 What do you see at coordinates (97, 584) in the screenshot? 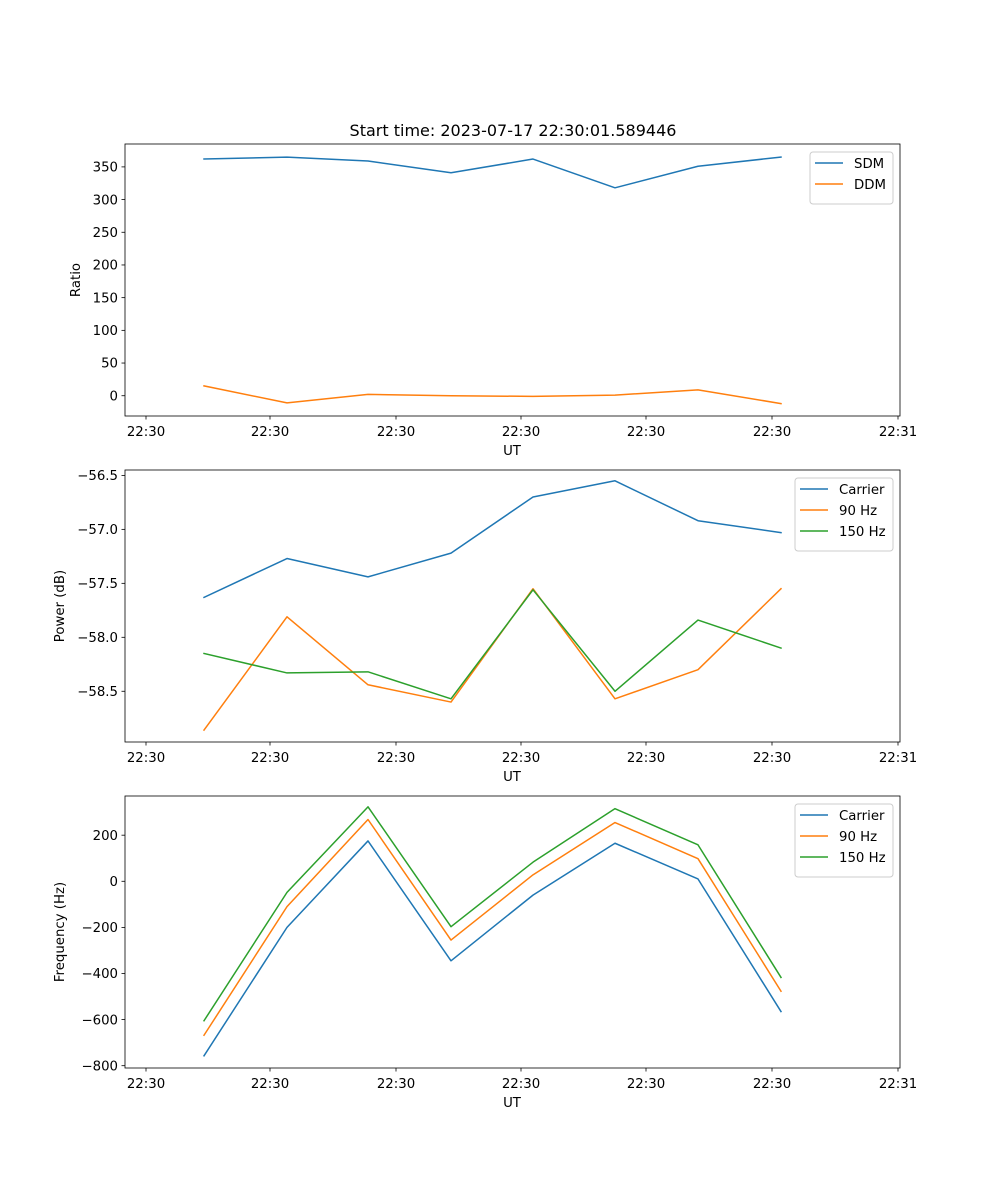
I see `y-tick-label: −57.5` at bounding box center [97, 584].